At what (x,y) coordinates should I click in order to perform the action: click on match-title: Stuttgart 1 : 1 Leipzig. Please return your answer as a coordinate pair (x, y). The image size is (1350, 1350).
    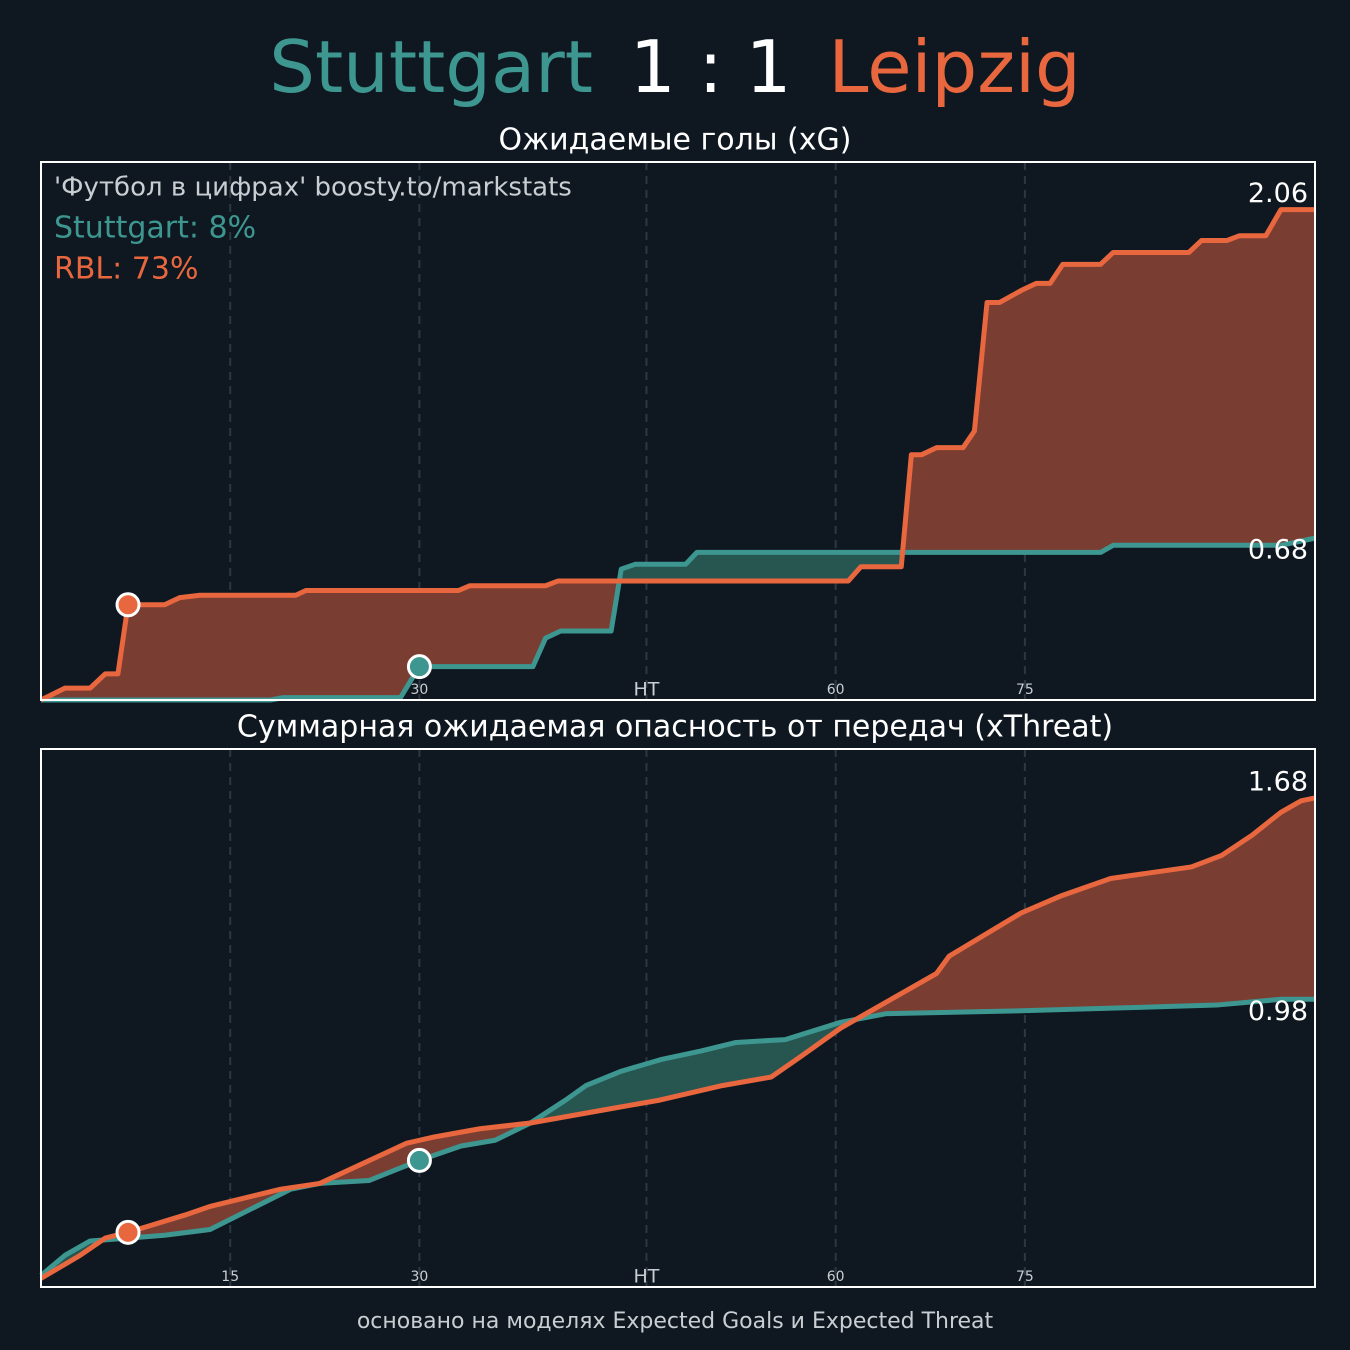
    Looking at the image, I should click on (674, 67).